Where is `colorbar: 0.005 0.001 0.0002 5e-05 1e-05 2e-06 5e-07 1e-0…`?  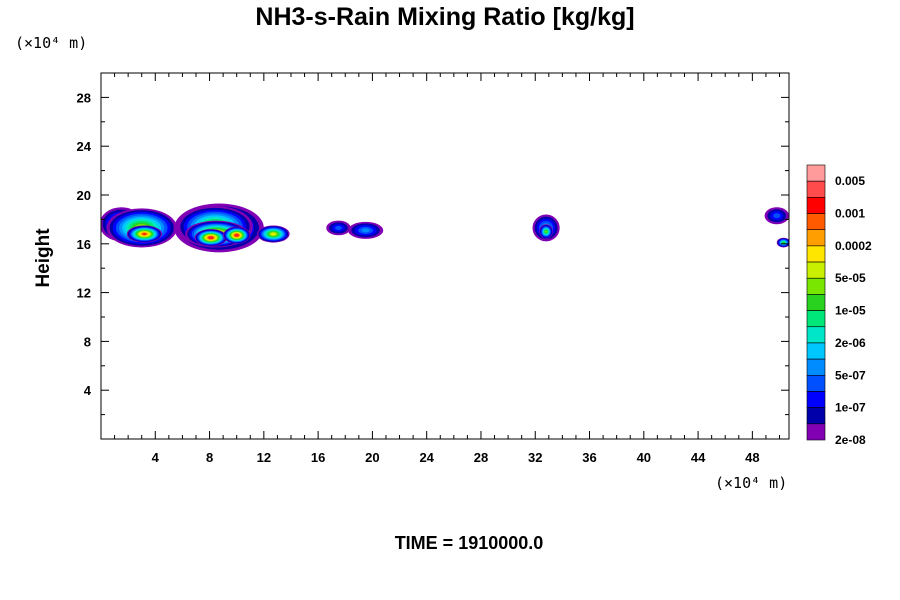
colorbar: 0.005 0.001 0.0002 5e-05 1e-05 2e-06 5e-07 1e-0… is located at coordinates (839, 305).